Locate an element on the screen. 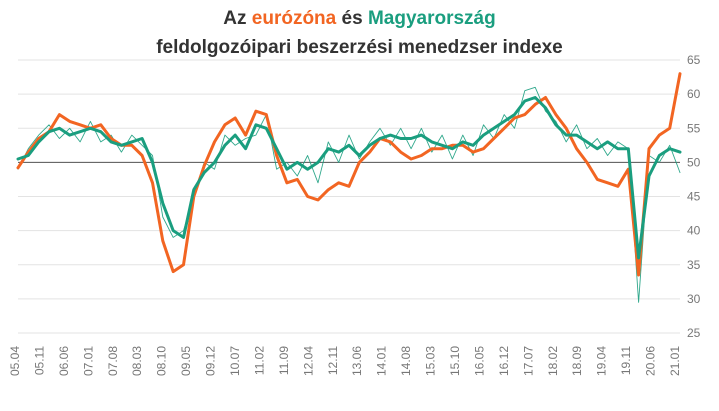  x-tick-label: 18.09 is located at coordinates (577, 361).